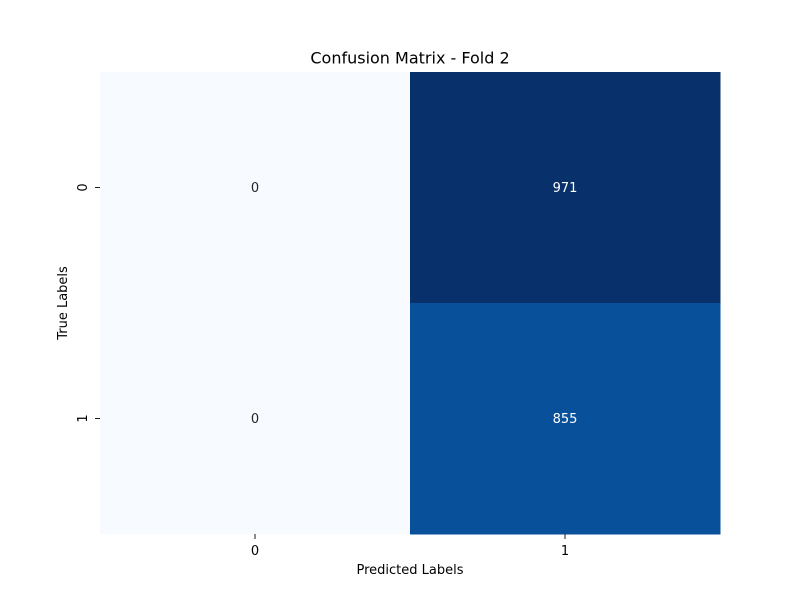  I want to click on y-axis: 01, so click(88, 303).